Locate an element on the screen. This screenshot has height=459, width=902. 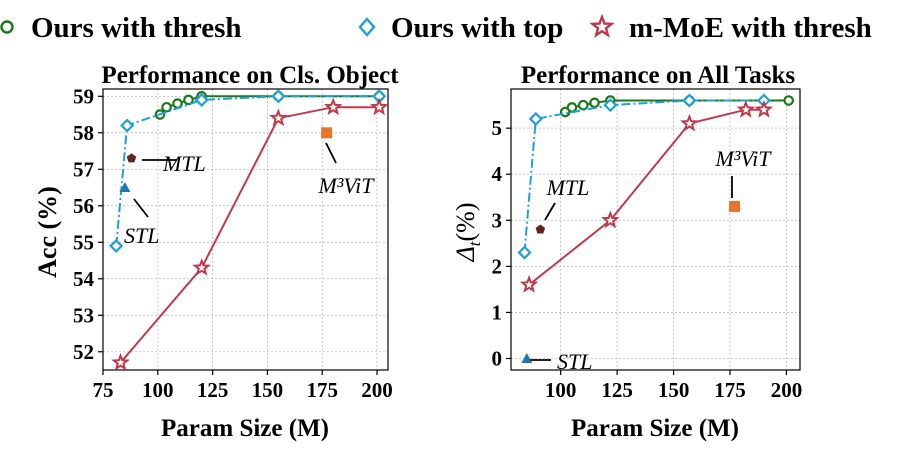
chart-2-title: Performance on All Tasks is located at coordinates (658, 75).